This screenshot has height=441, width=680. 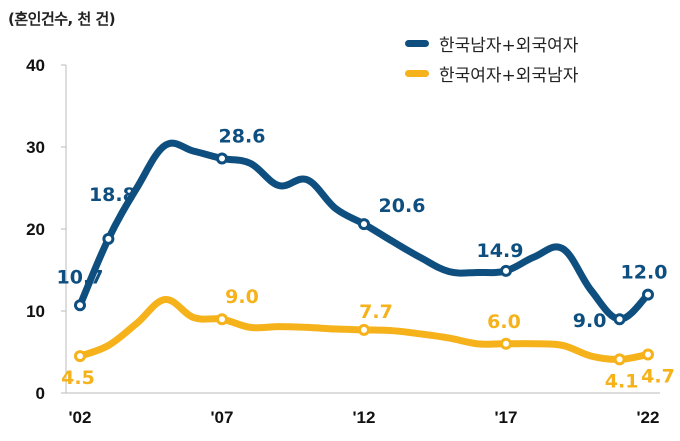 What do you see at coordinates (222, 417) in the screenshot?
I see `x-tick-label: '07` at bounding box center [222, 417].